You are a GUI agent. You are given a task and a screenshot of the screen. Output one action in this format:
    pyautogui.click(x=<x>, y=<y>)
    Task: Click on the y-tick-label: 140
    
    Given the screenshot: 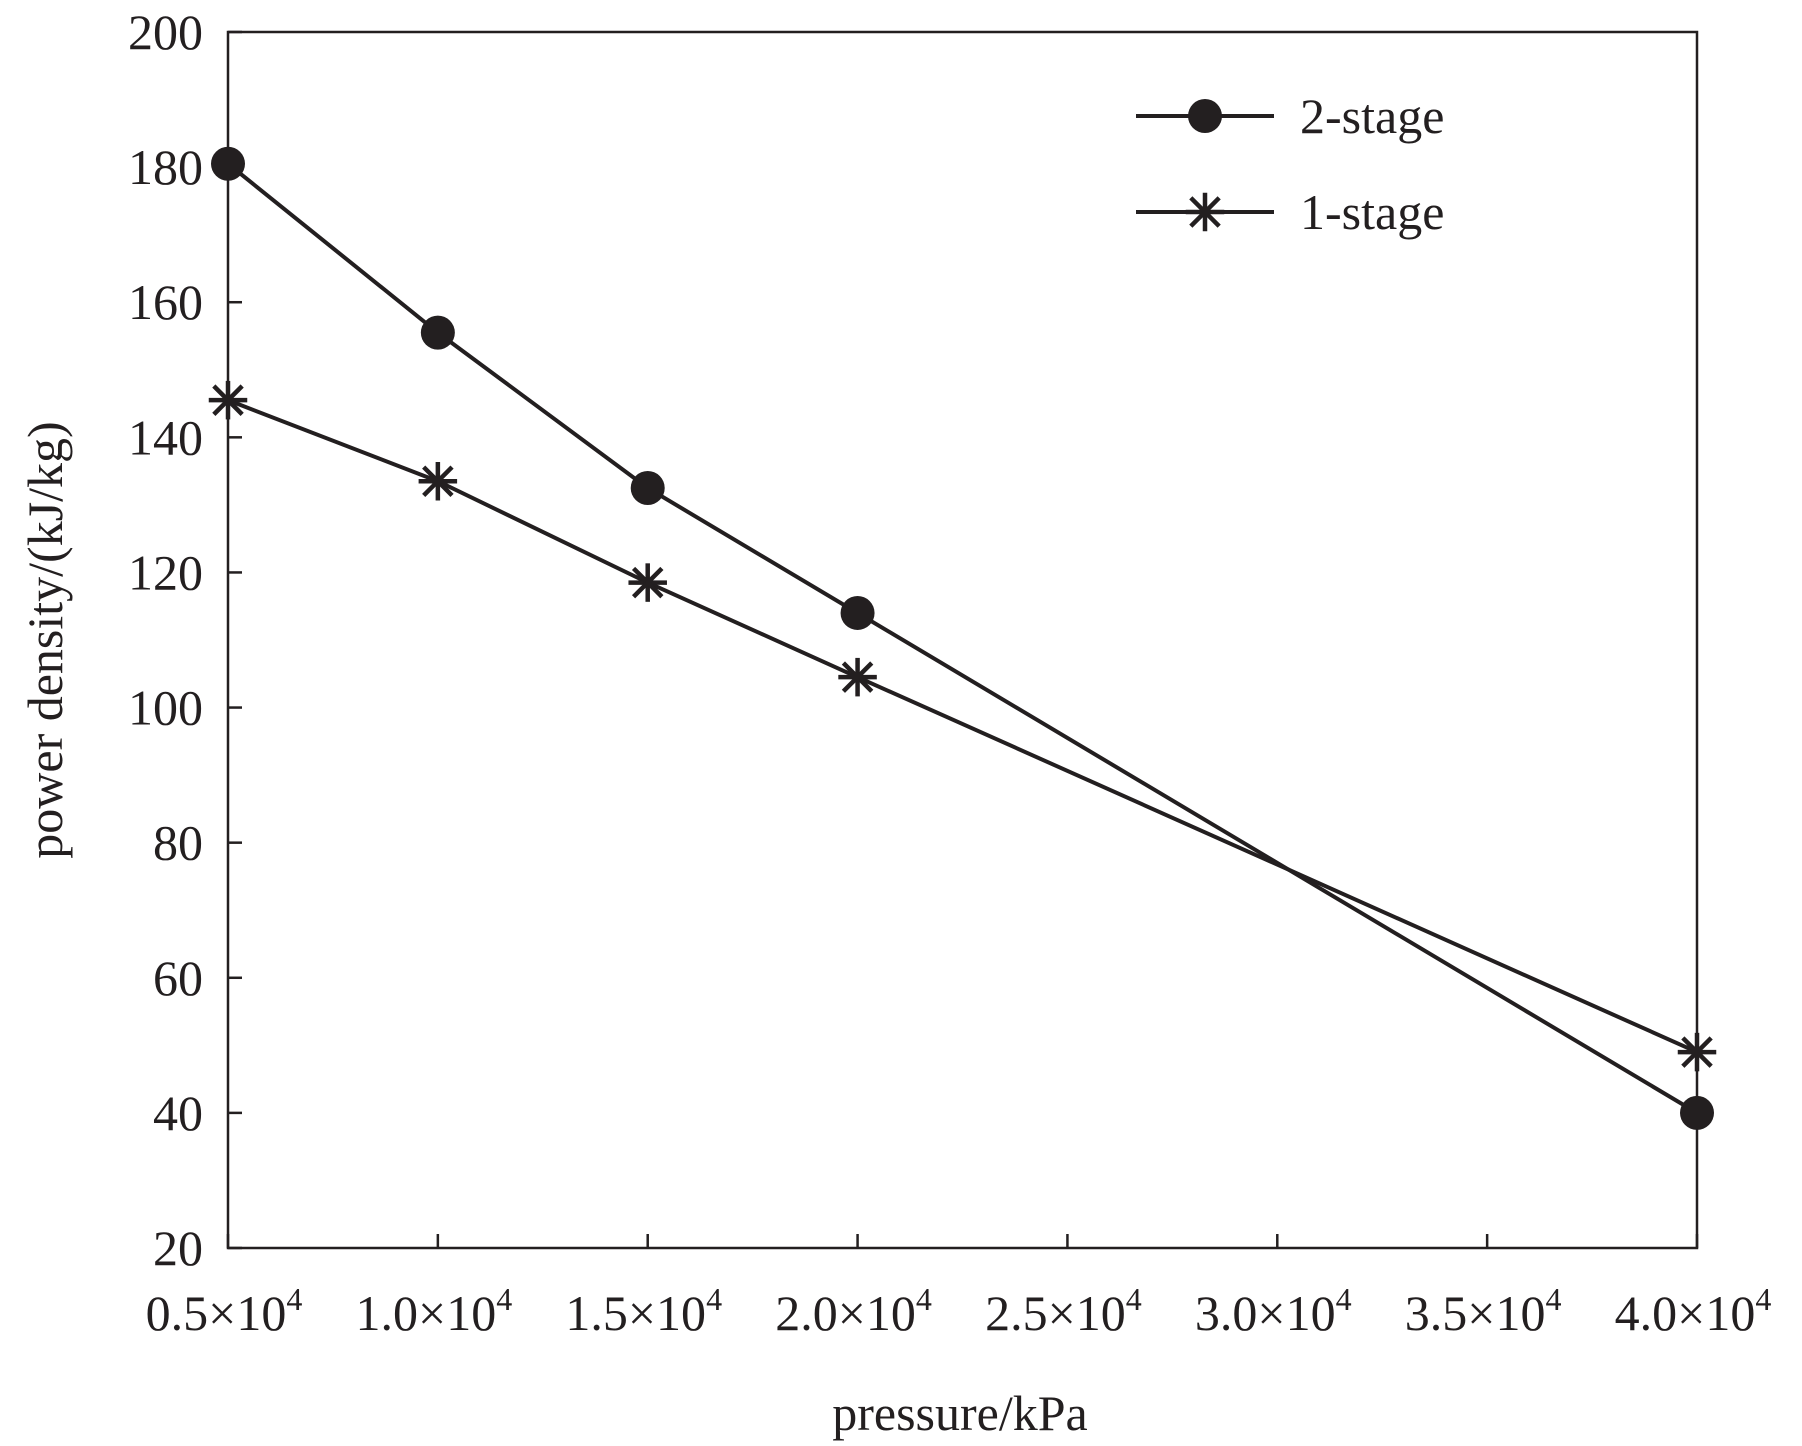 What is the action you would take?
    pyautogui.click(x=165, y=437)
    